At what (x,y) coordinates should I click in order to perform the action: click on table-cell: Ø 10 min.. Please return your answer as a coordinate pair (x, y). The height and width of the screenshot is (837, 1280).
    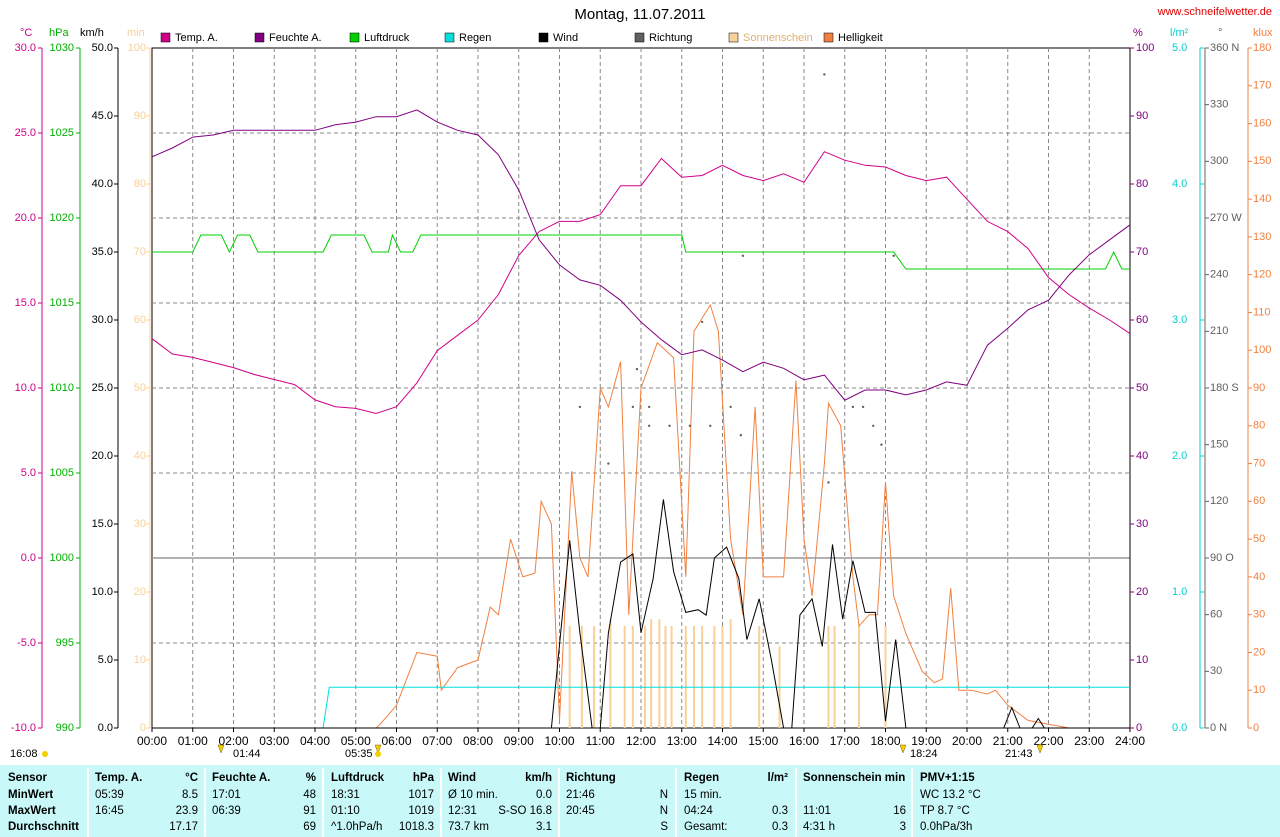
    Looking at the image, I should click on (473, 795).